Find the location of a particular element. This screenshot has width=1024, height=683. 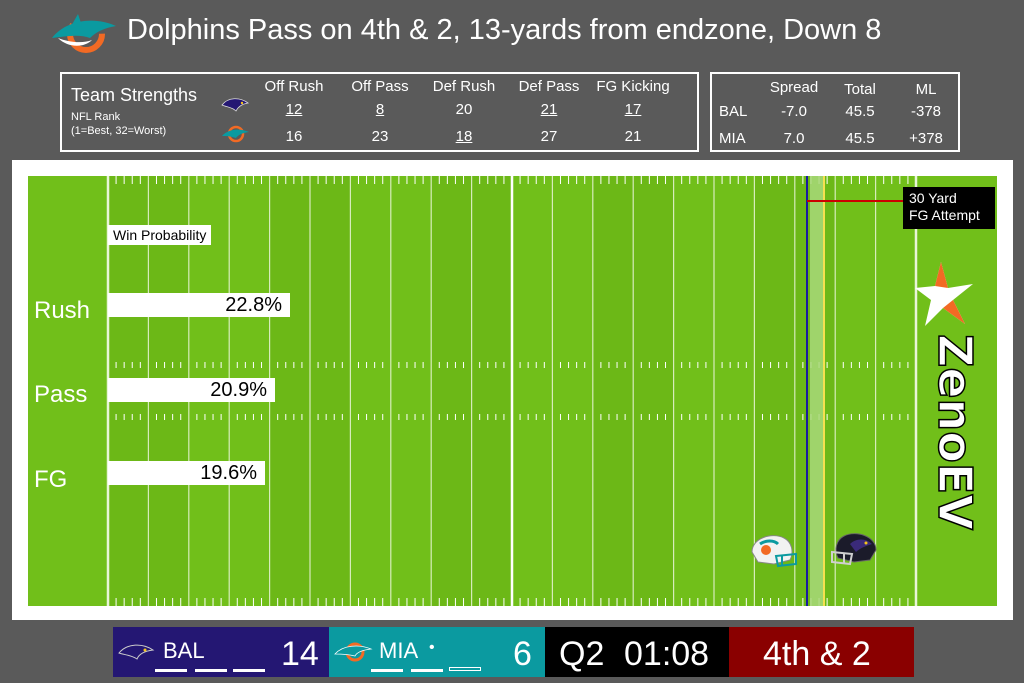

down-and-distance: 4th & 2 is located at coordinates (817, 654).